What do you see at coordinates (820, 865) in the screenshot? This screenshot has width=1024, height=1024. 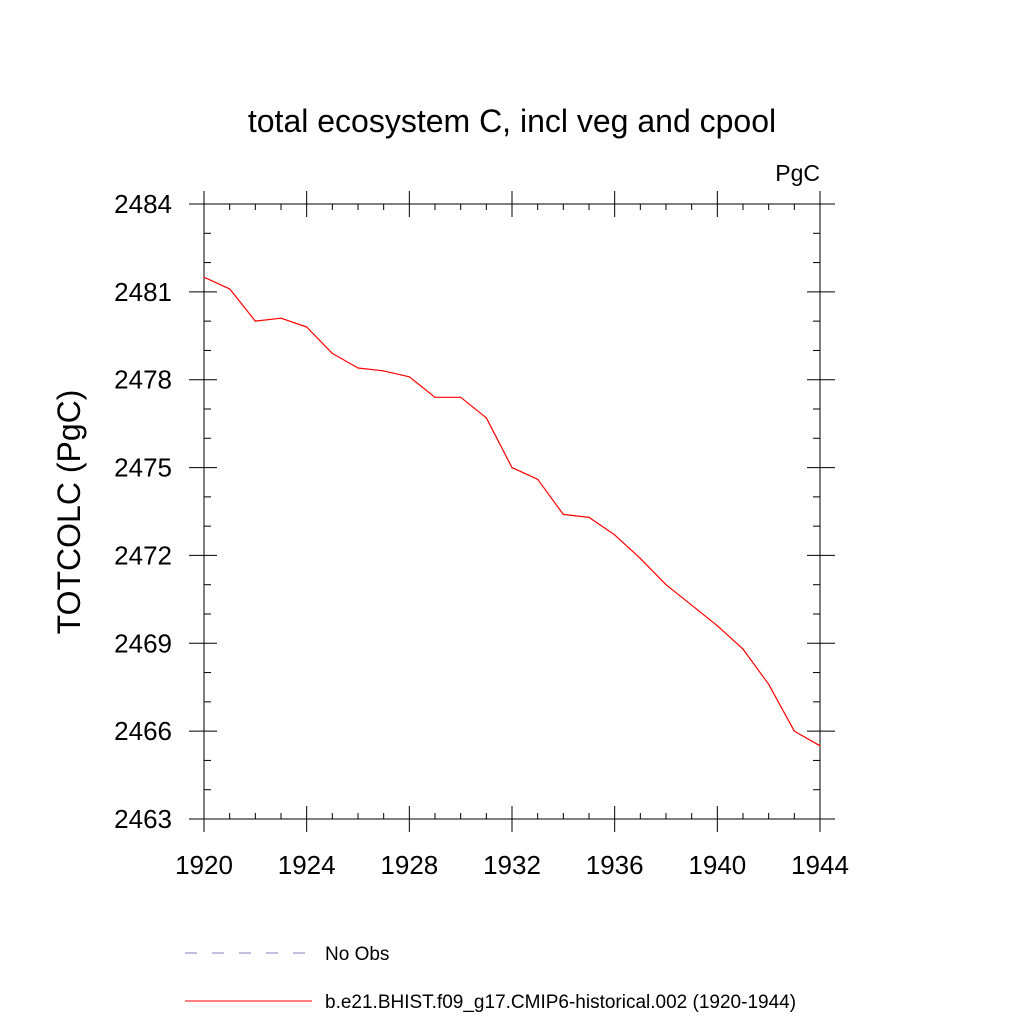 I see `x-tick-label: 1944` at bounding box center [820, 865].